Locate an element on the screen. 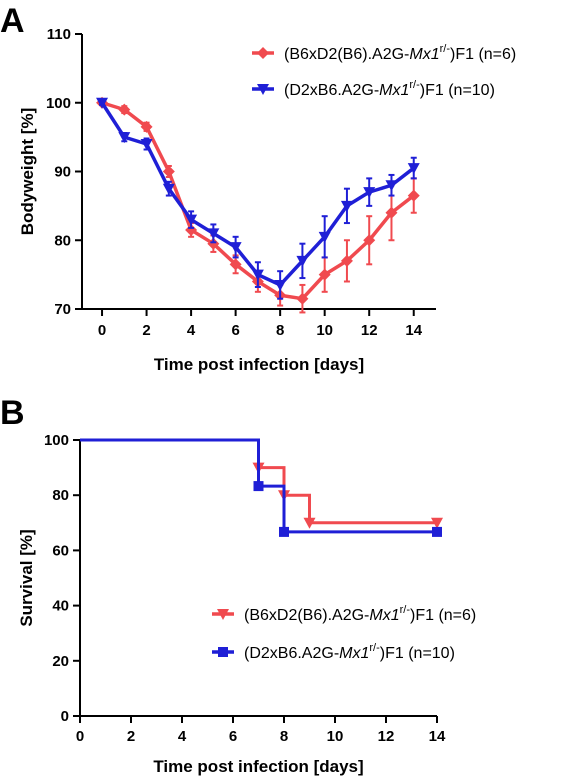 Image resolution: width=566 pixels, height=779 pixels. y-tick-label: 20 is located at coordinates (60, 661).